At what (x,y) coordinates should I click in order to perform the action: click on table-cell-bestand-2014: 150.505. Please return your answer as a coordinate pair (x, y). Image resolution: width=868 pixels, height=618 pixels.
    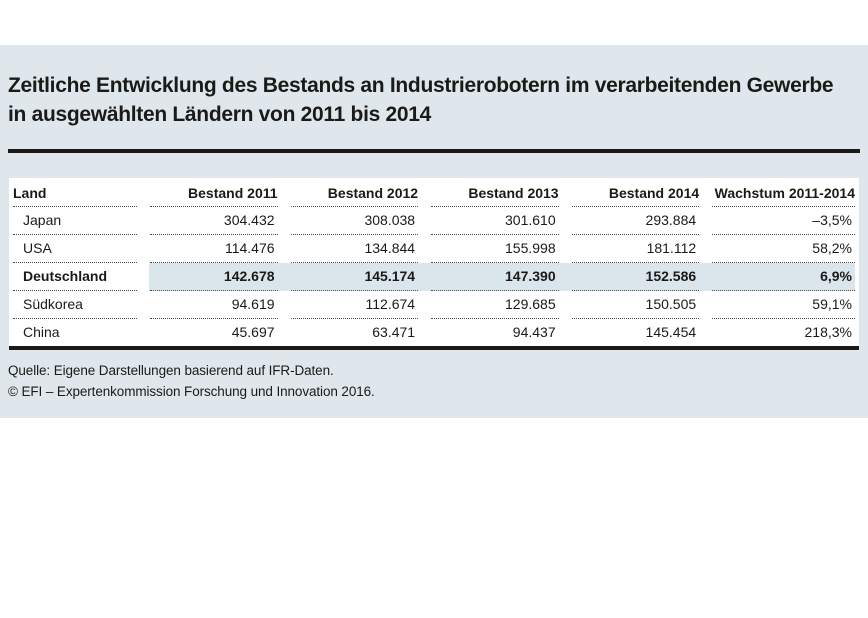
    Looking at the image, I should click on (635, 305).